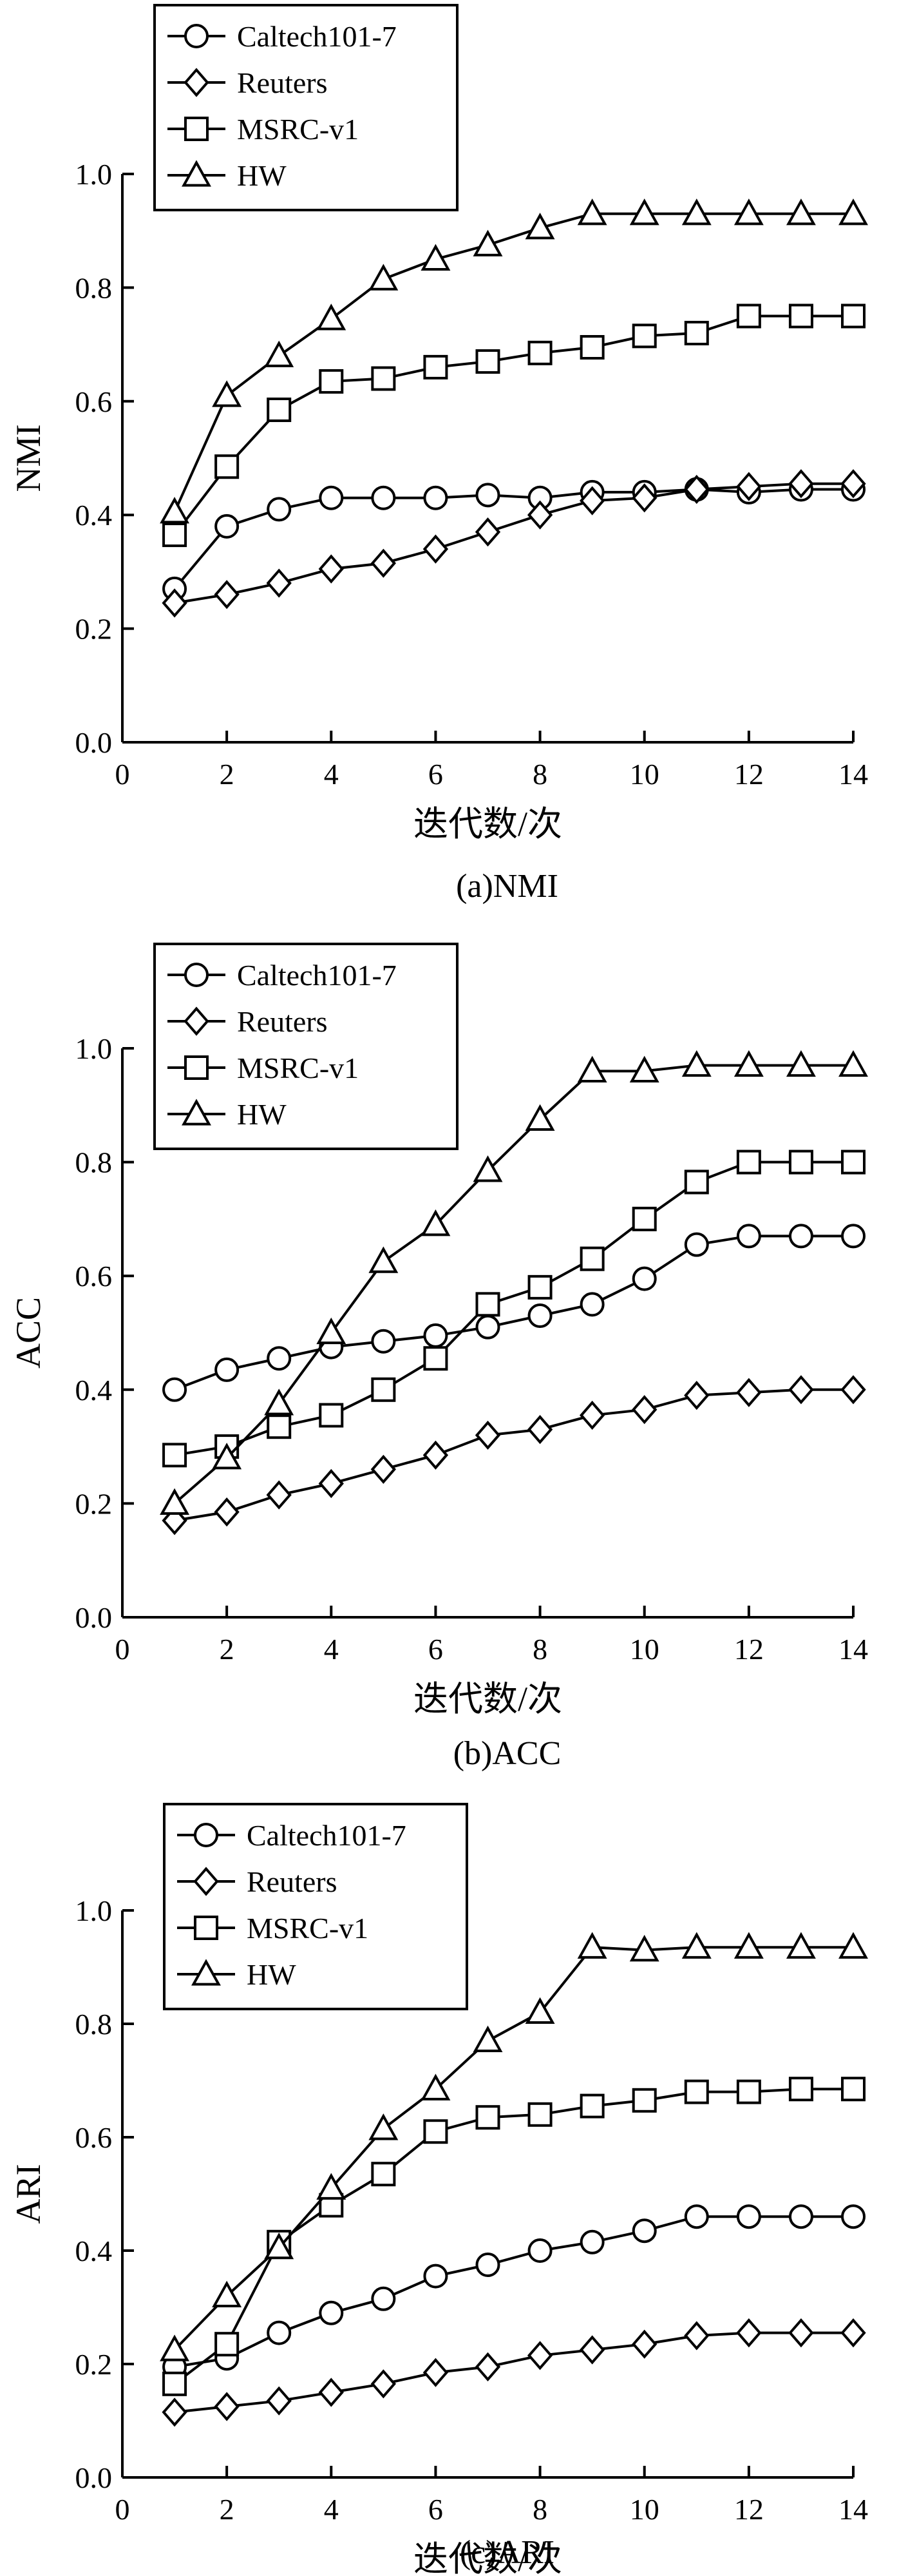 The height and width of the screenshot is (2576, 899). I want to click on series-Reuters, so click(514, 1455).